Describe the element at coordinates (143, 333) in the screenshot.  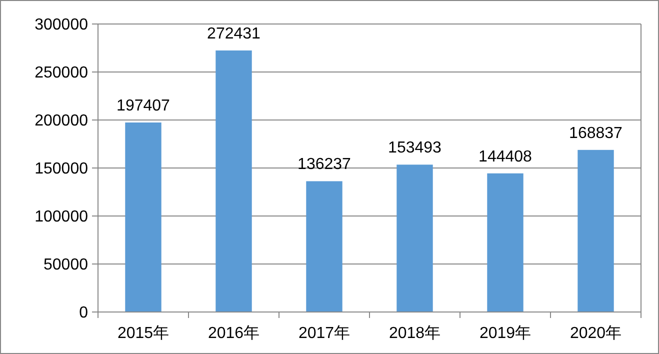
I see `x-tick-label: 2015年` at that location.